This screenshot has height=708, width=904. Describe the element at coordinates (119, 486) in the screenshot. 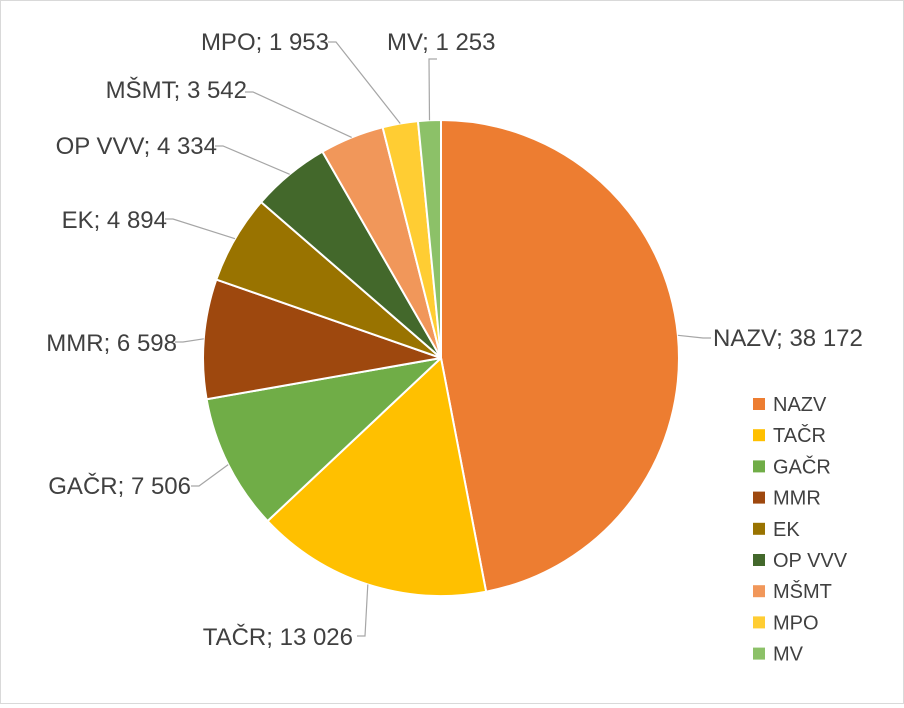

I see `data-label-gačr: GAČR; 7 506` at that location.